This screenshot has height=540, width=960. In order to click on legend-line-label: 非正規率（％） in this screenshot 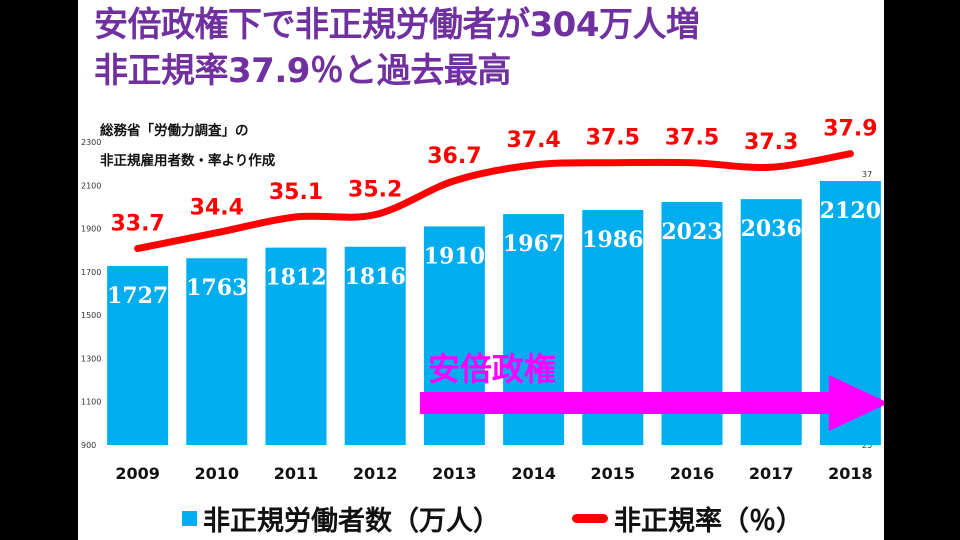, I will do `click(708, 521)`.